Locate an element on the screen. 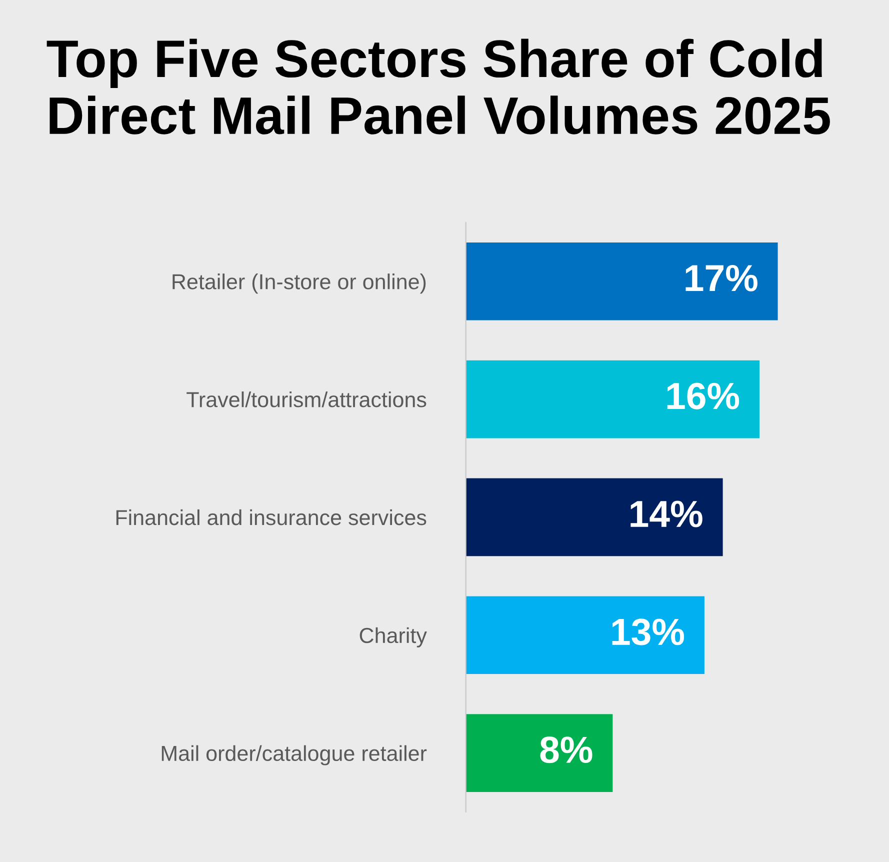 Image resolution: width=889 pixels, height=862 pixels. chart-title: Top Five Sectors Share of Cold Direct Mail Panel Volumes 2025 is located at coordinates (438, 86).